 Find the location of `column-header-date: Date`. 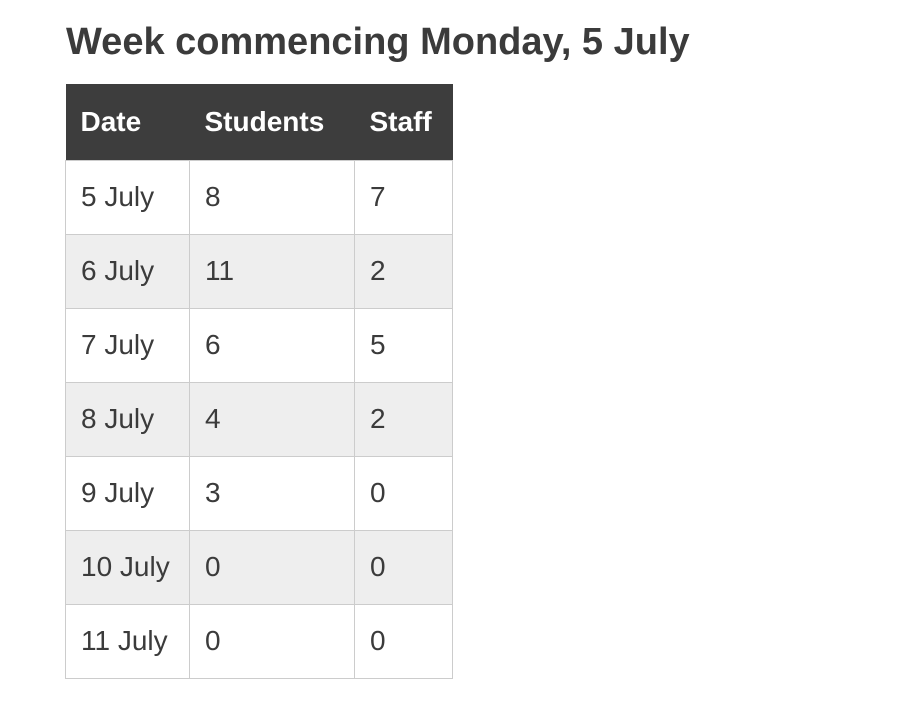

column-header-date: Date is located at coordinates (127, 122).